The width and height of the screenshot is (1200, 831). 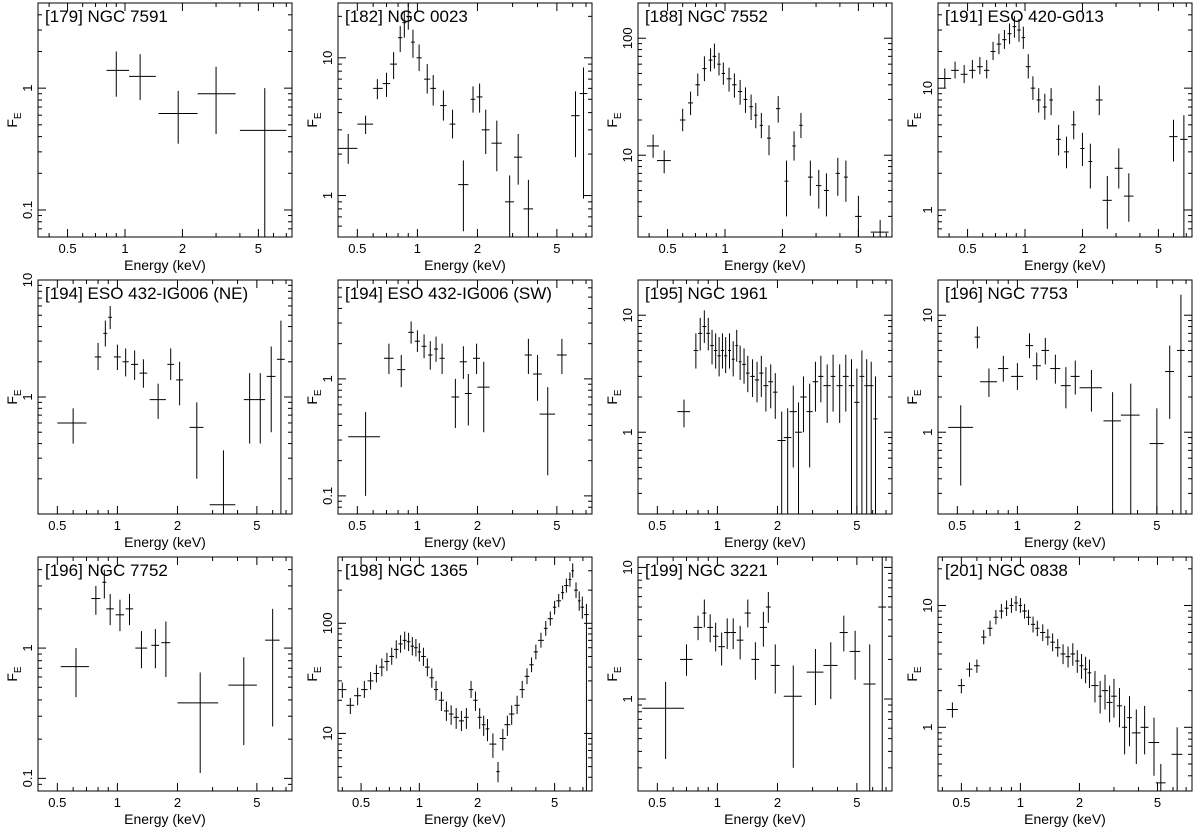 I want to click on y-tick-label: 100, so click(x=327, y=623).